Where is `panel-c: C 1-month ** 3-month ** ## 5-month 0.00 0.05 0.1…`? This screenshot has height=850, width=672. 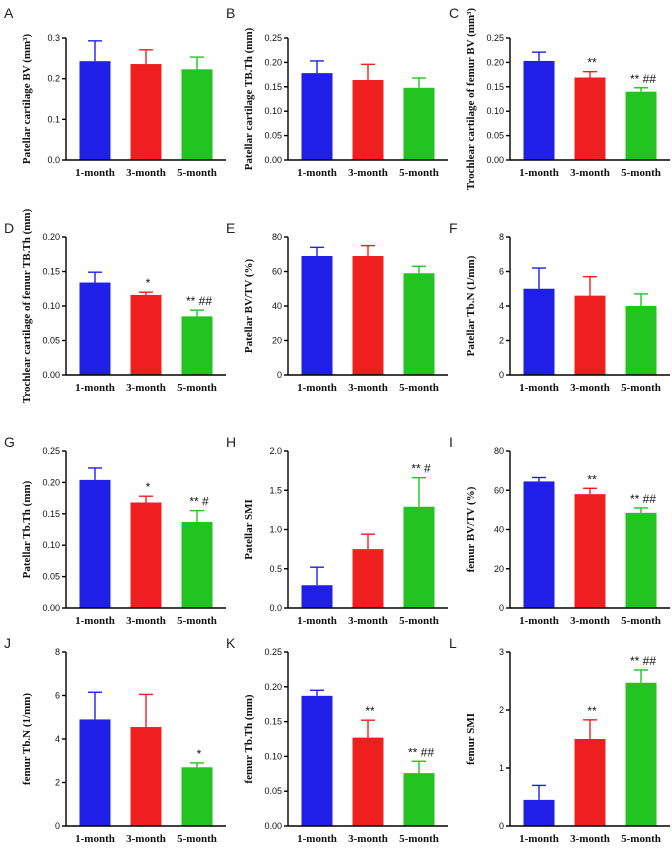 panel-c: C 1-month ** 3-month ** ## 5-month 0.00 0.05 0.1… is located at coordinates (559, 97).